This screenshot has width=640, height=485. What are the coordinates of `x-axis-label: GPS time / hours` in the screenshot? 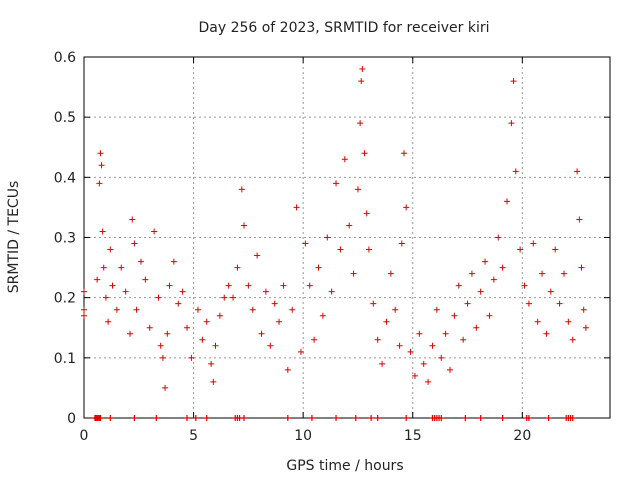 It's located at (344, 466).